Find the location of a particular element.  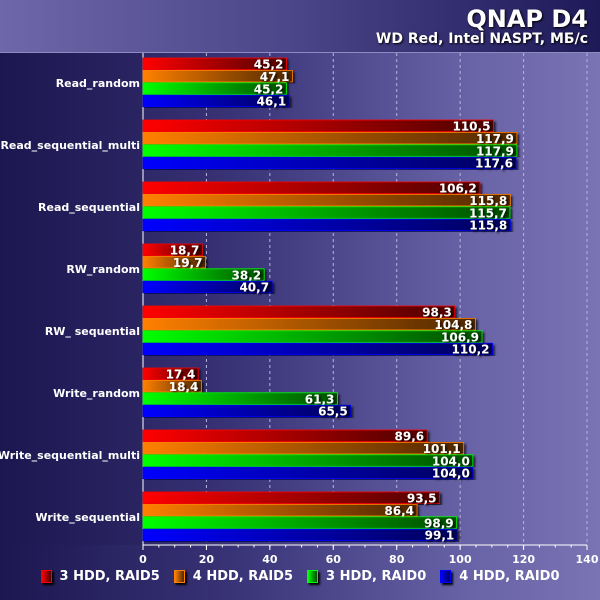

bar-value-label: 110,2 is located at coordinates (471, 350).